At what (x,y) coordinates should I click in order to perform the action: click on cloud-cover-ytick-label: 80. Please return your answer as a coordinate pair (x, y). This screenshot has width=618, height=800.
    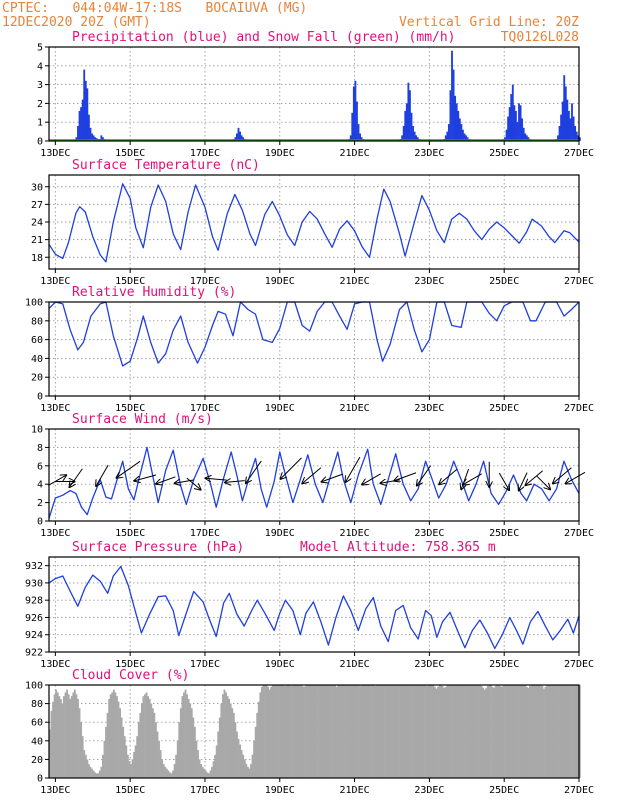
    Looking at the image, I should click on (37, 704).